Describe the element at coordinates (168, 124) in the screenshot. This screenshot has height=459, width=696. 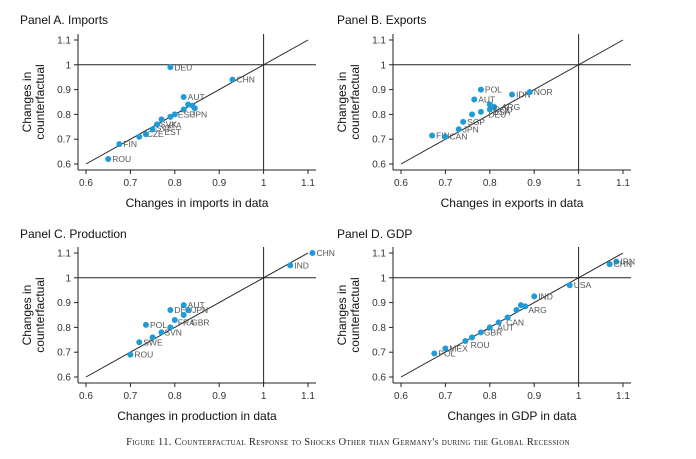
I see `cluster-label: SVK` at that location.